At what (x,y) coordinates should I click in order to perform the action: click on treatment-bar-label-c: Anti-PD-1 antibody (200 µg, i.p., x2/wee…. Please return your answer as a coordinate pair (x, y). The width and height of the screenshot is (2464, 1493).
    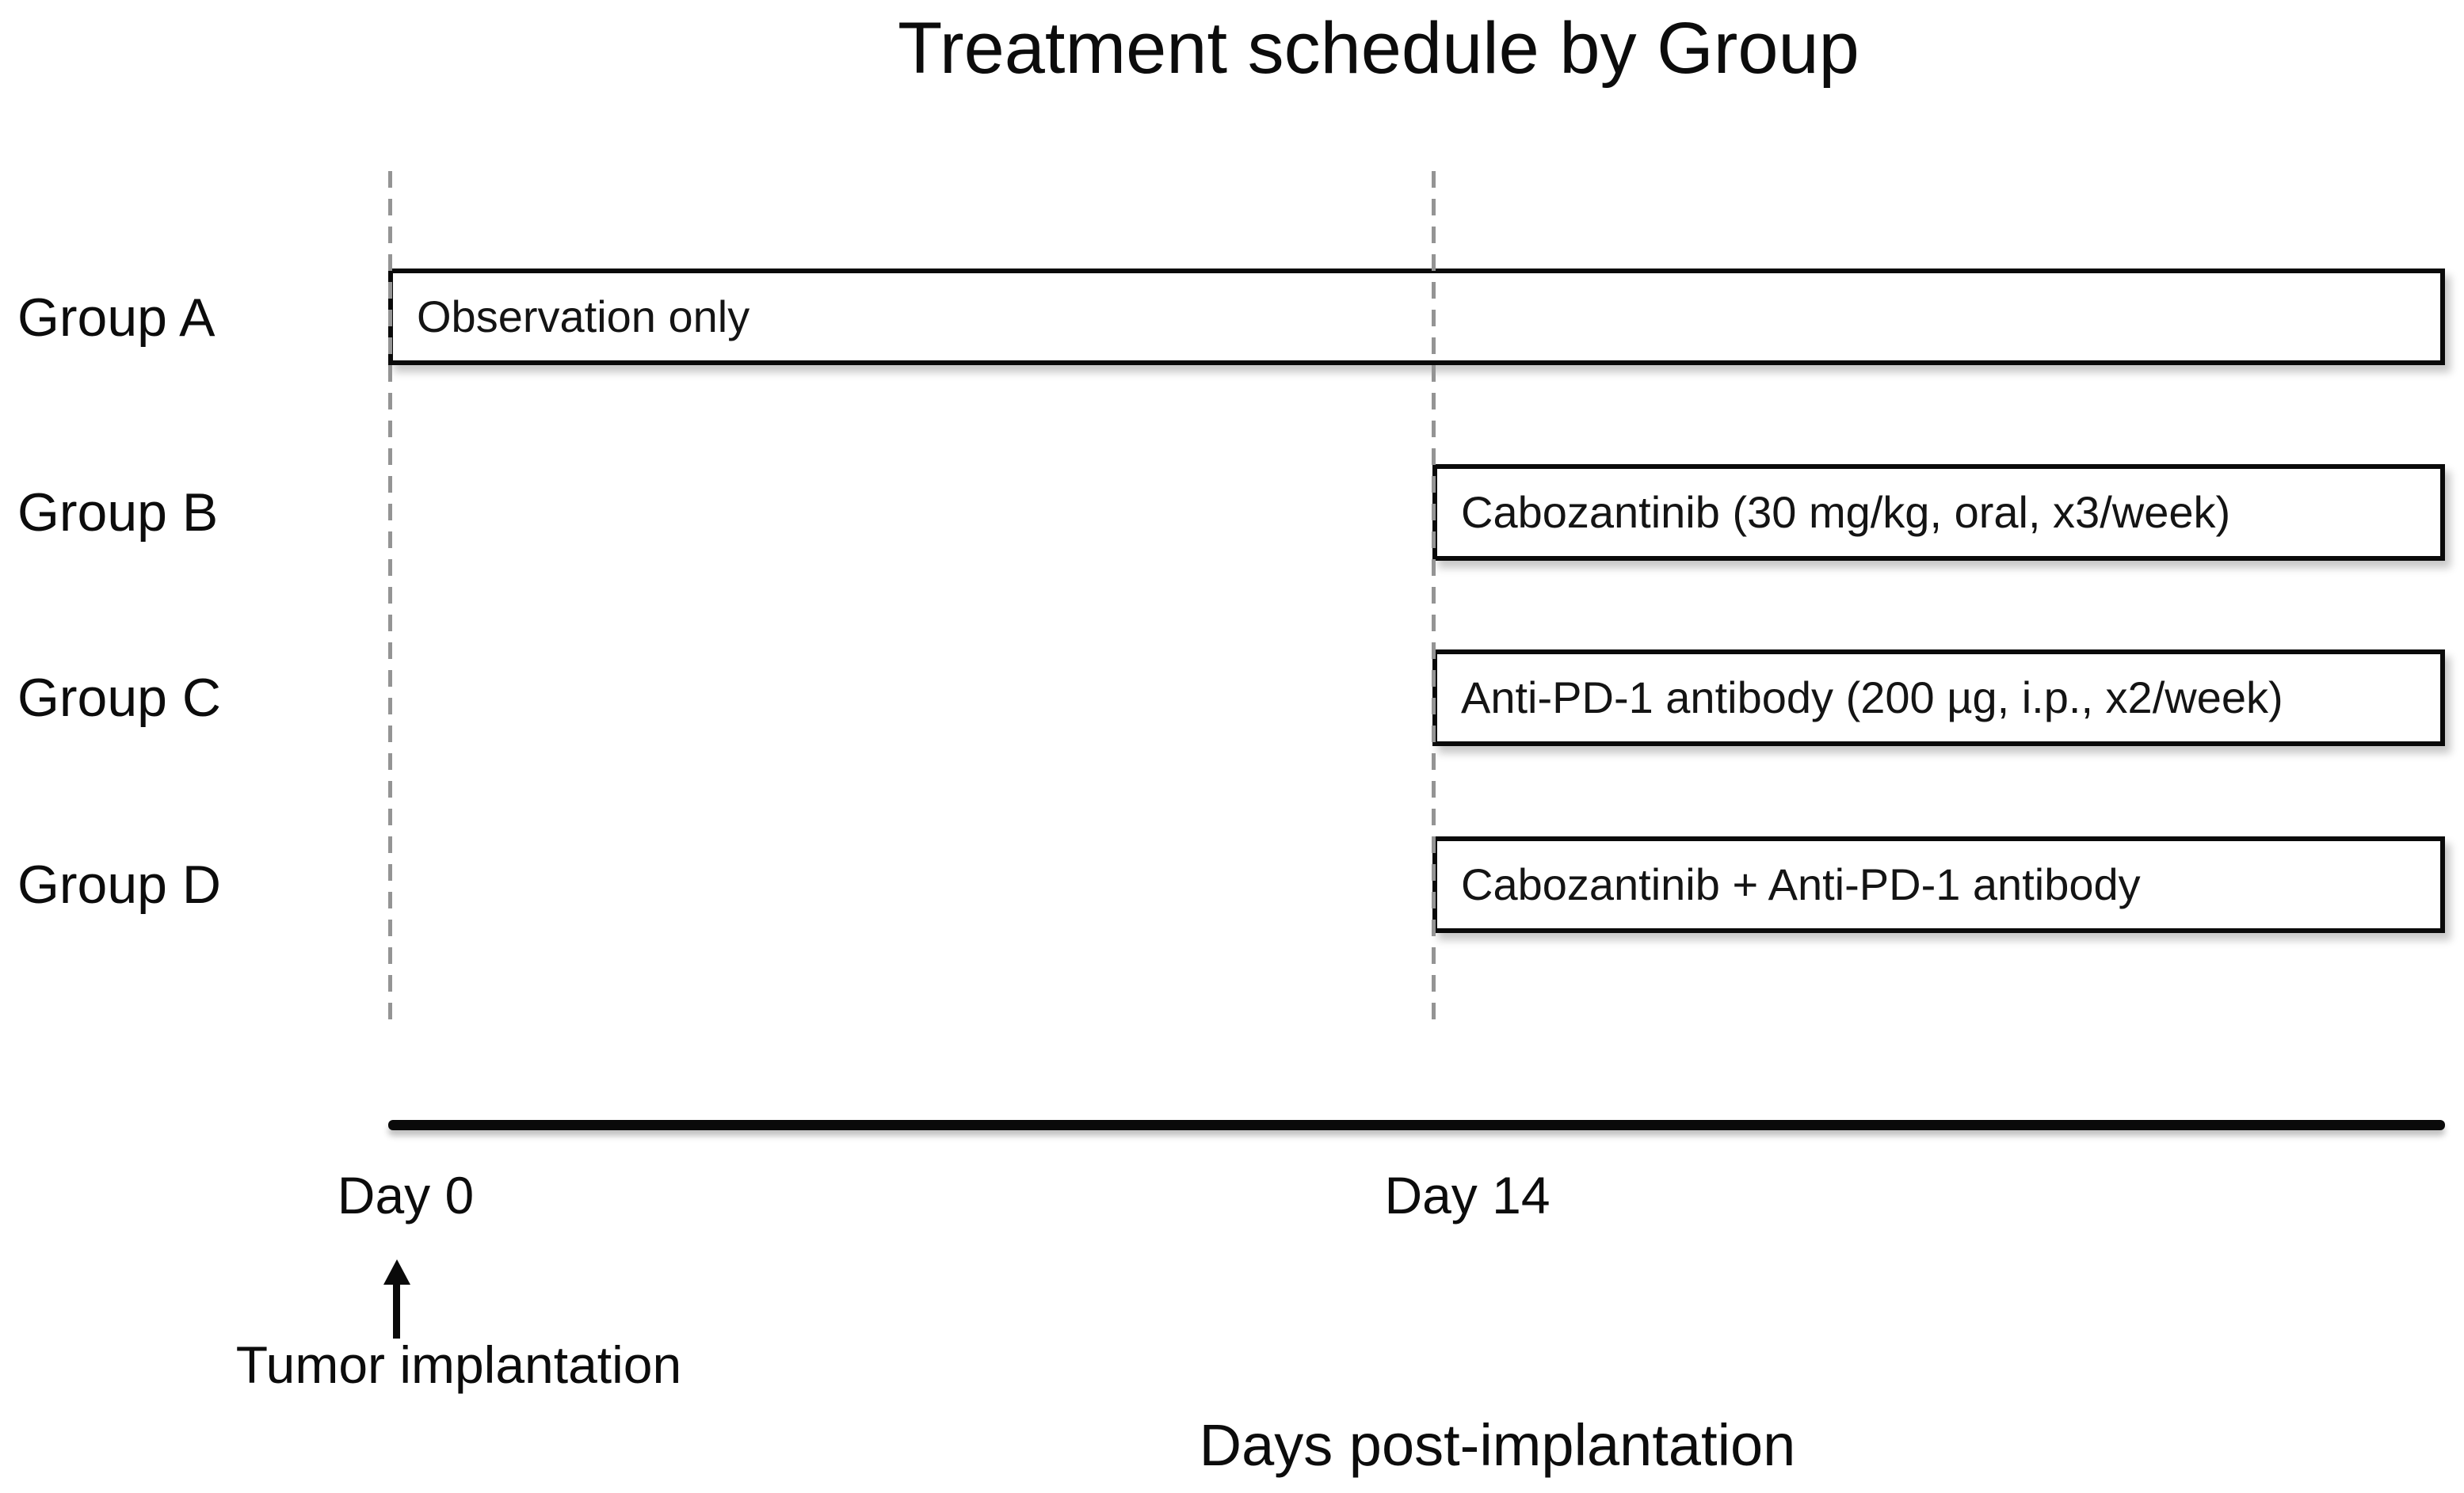
    Looking at the image, I should click on (1872, 697).